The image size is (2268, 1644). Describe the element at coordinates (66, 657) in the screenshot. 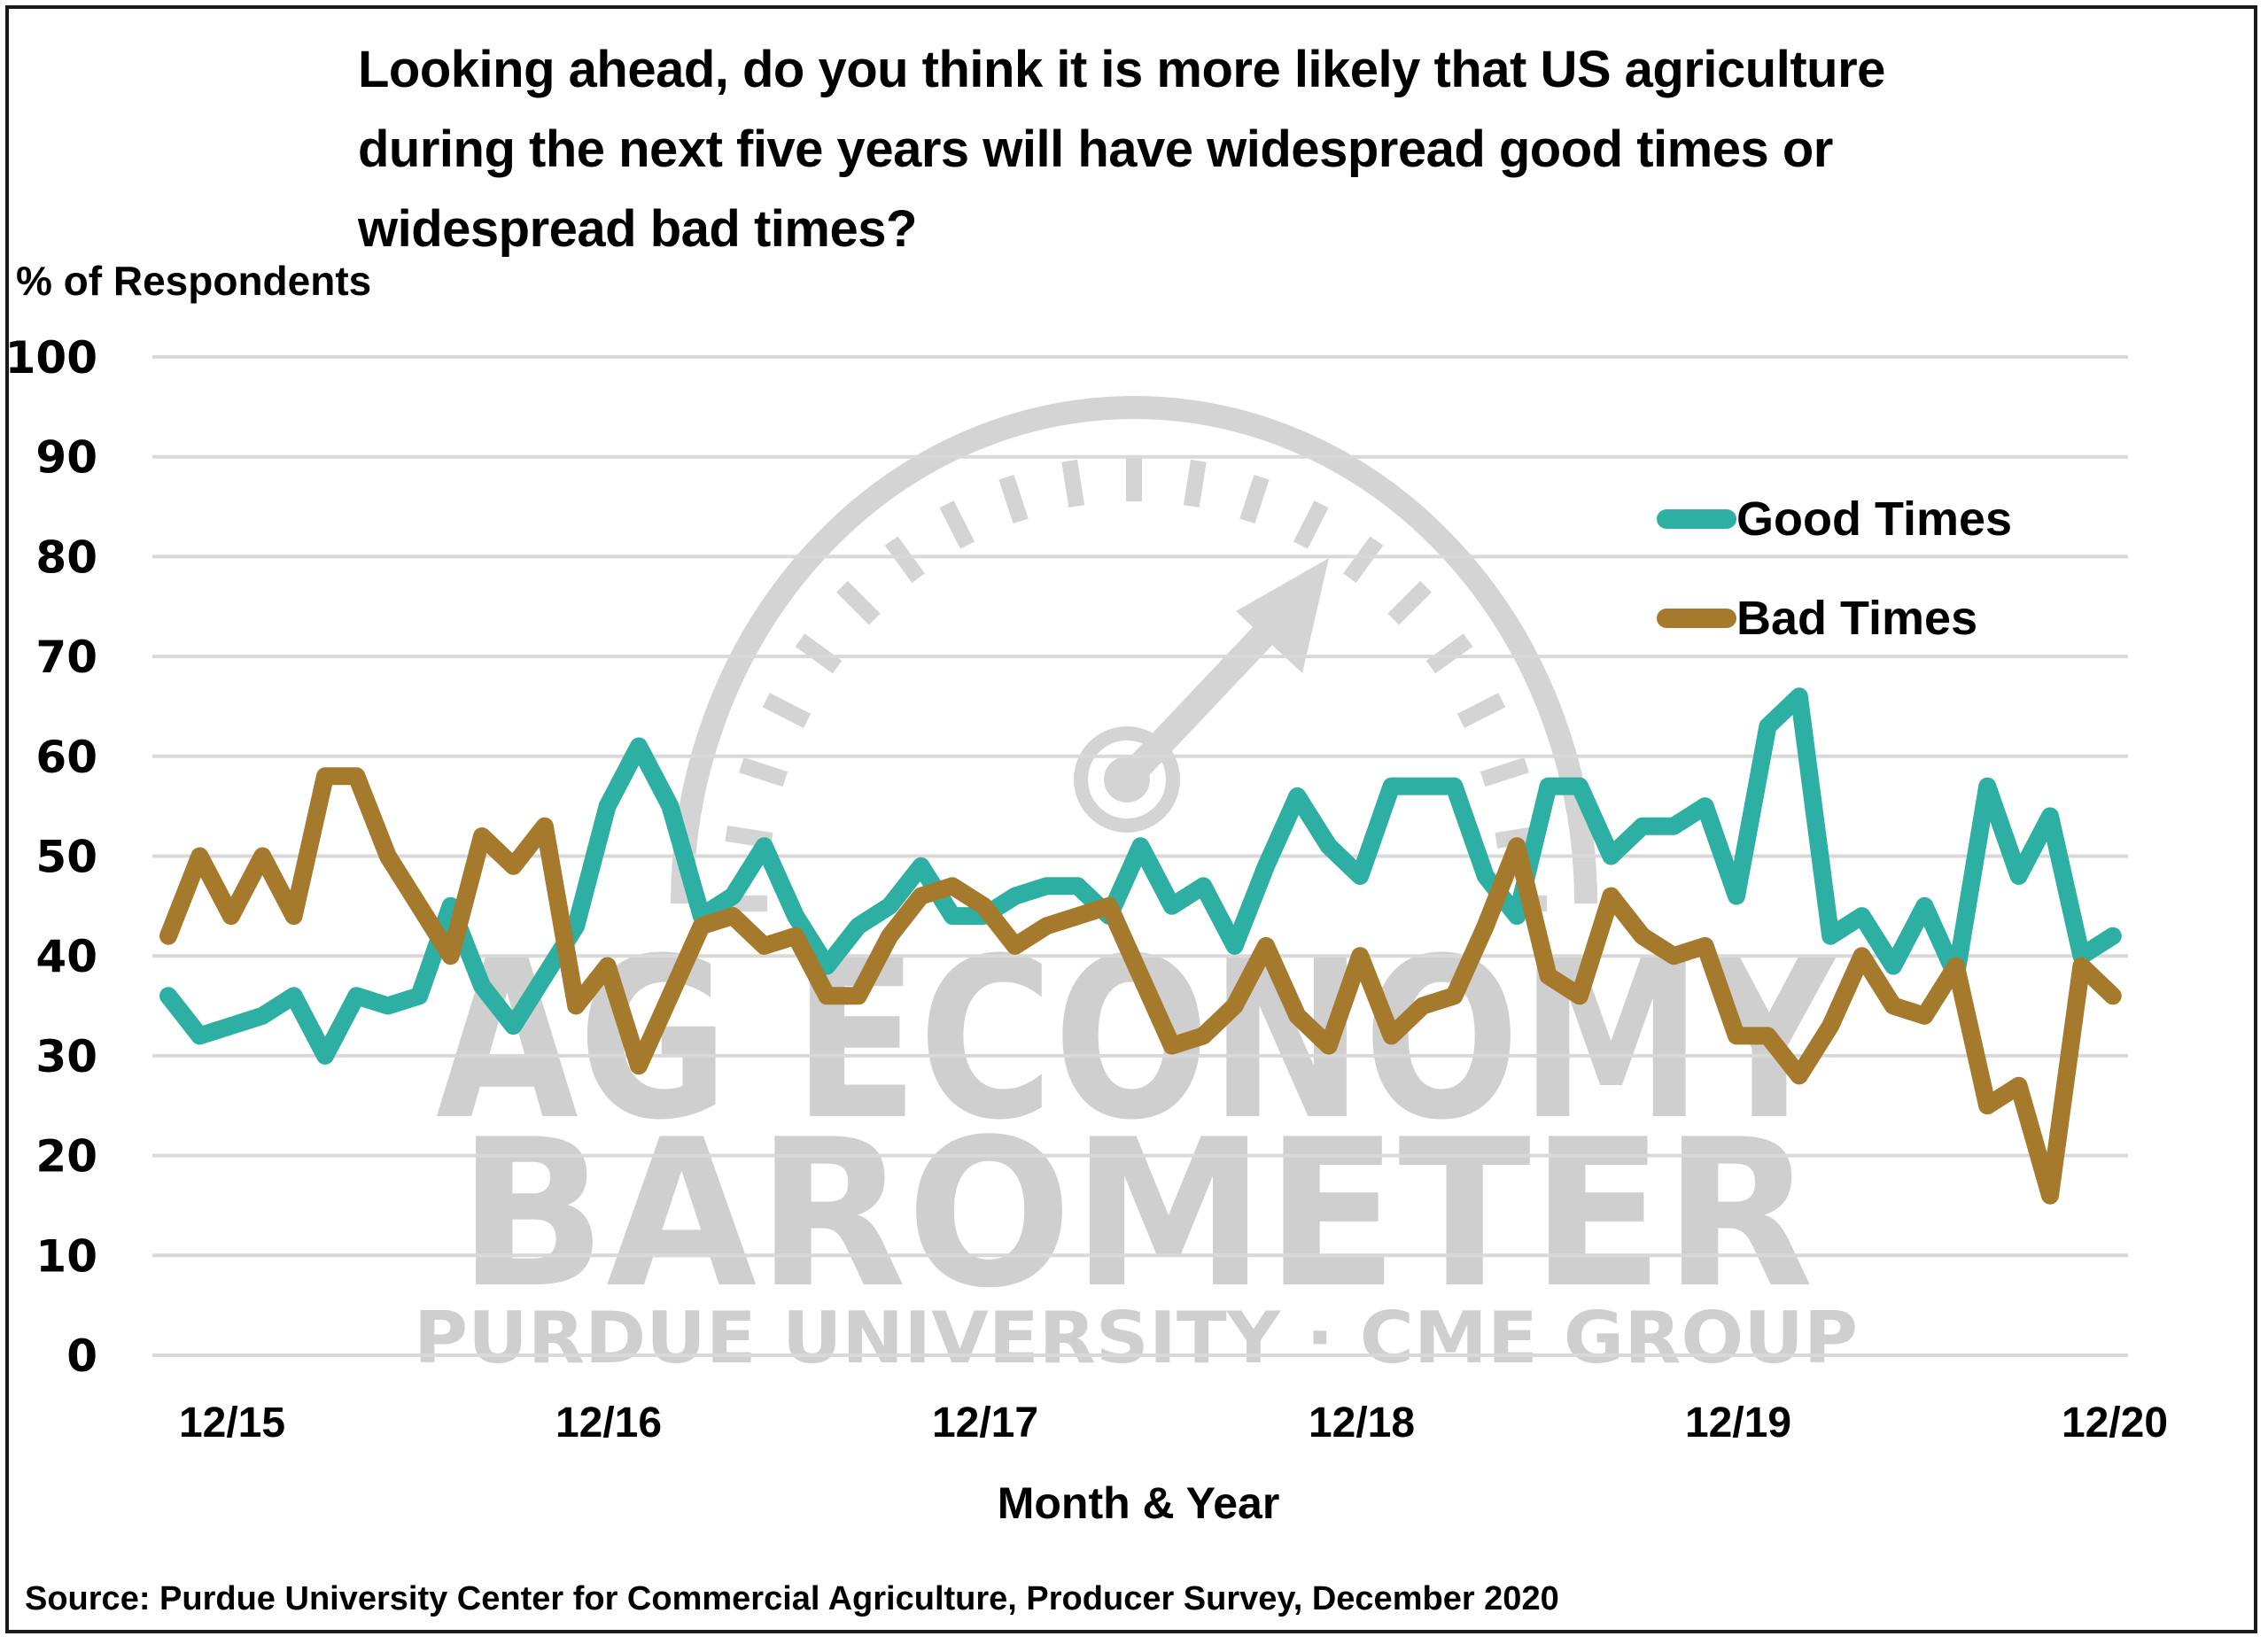

I see `y-tick-label: 70` at that location.